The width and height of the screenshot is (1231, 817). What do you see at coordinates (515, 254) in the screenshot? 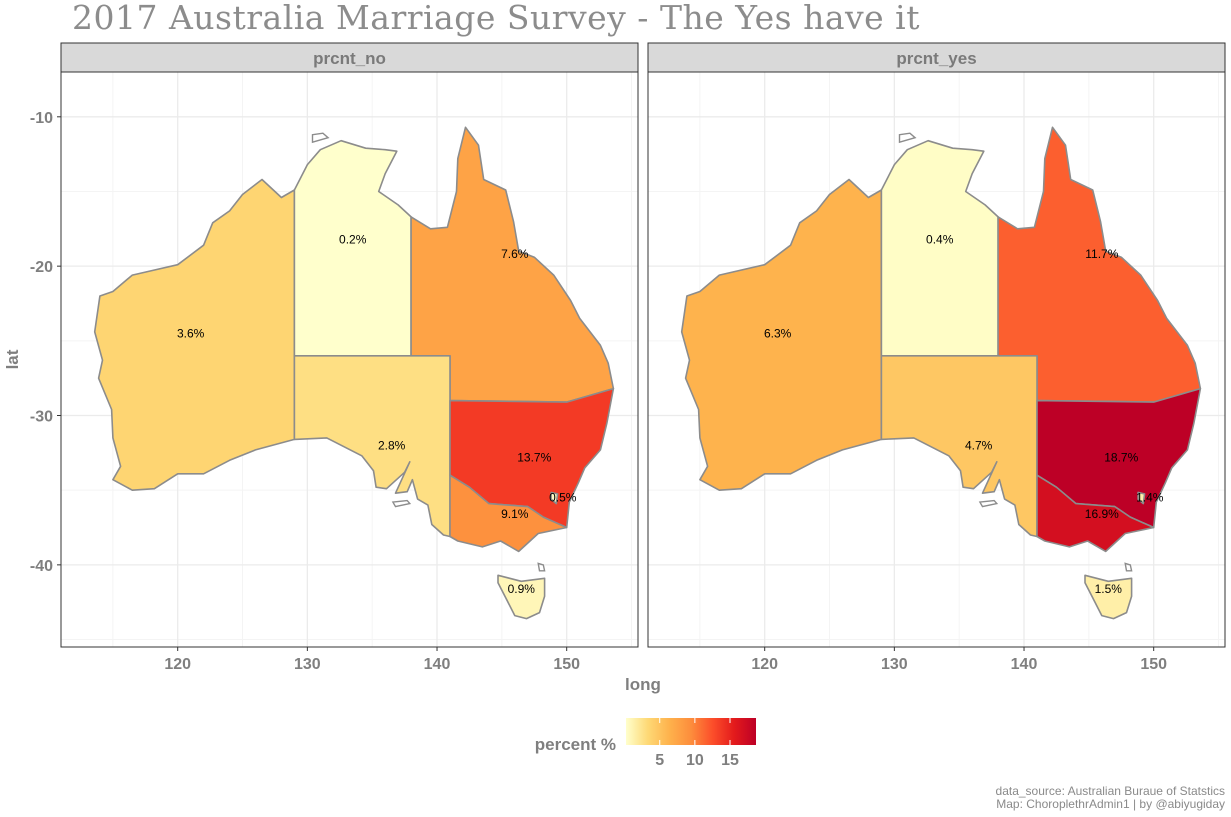
I see `region-label-queensland: 7.6%` at bounding box center [515, 254].